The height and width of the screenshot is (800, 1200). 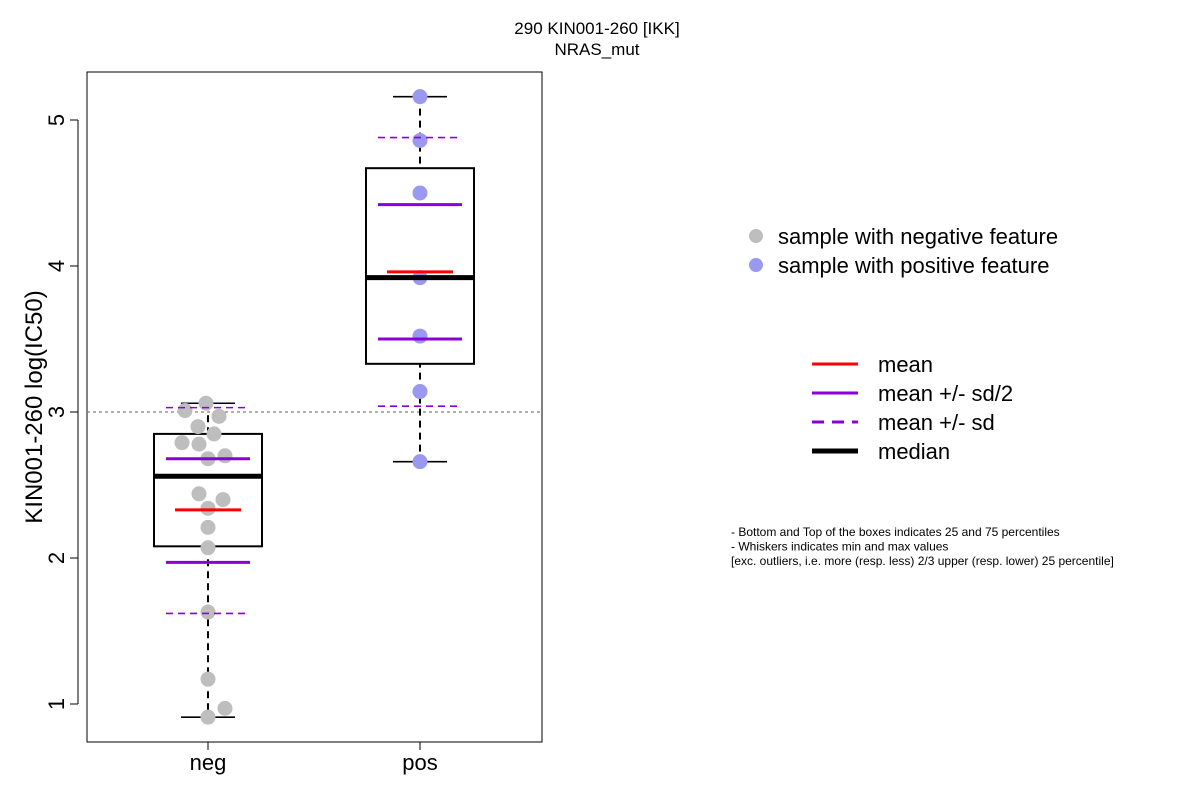 I want to click on y-tick-label: 5, so click(x=56, y=120).